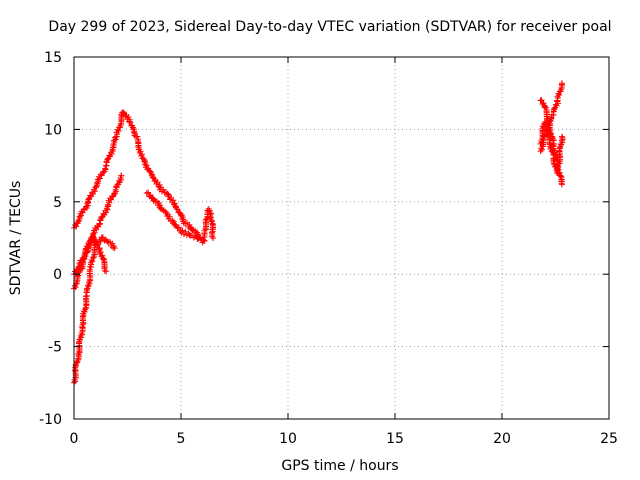  Describe the element at coordinates (94, 310) in the screenshot. I see `series-track-c` at that location.